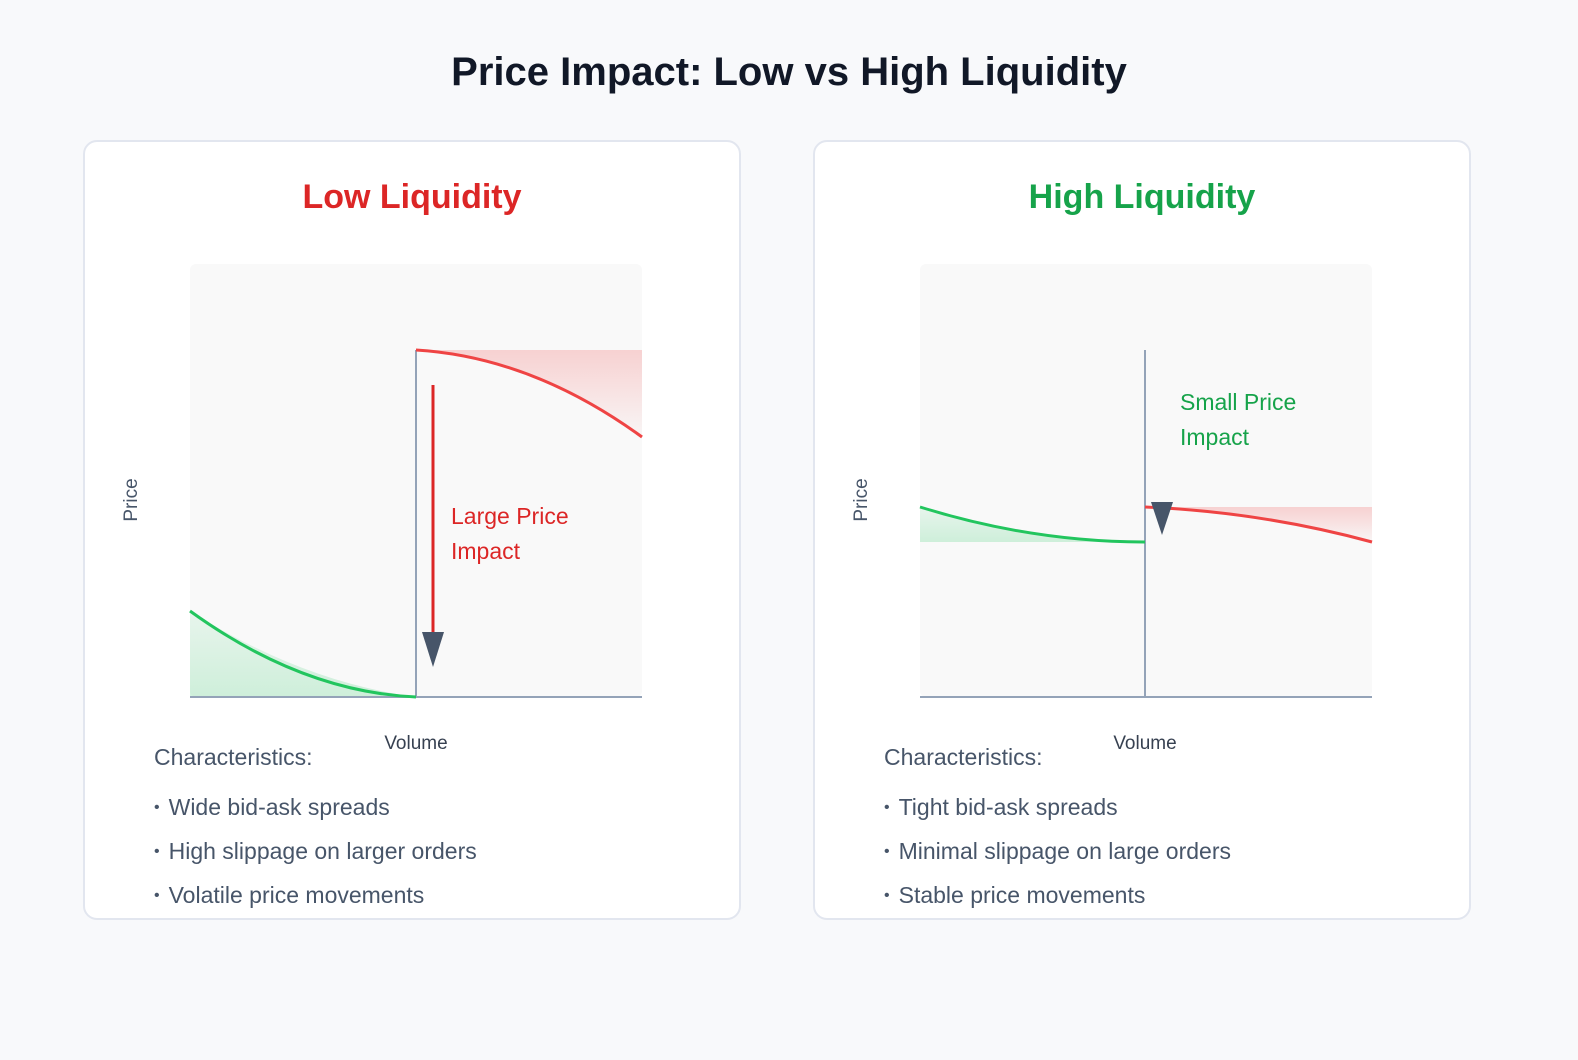  I want to click on page-title: Price Impact: Low vs High Liquidity, so click(789, 72).